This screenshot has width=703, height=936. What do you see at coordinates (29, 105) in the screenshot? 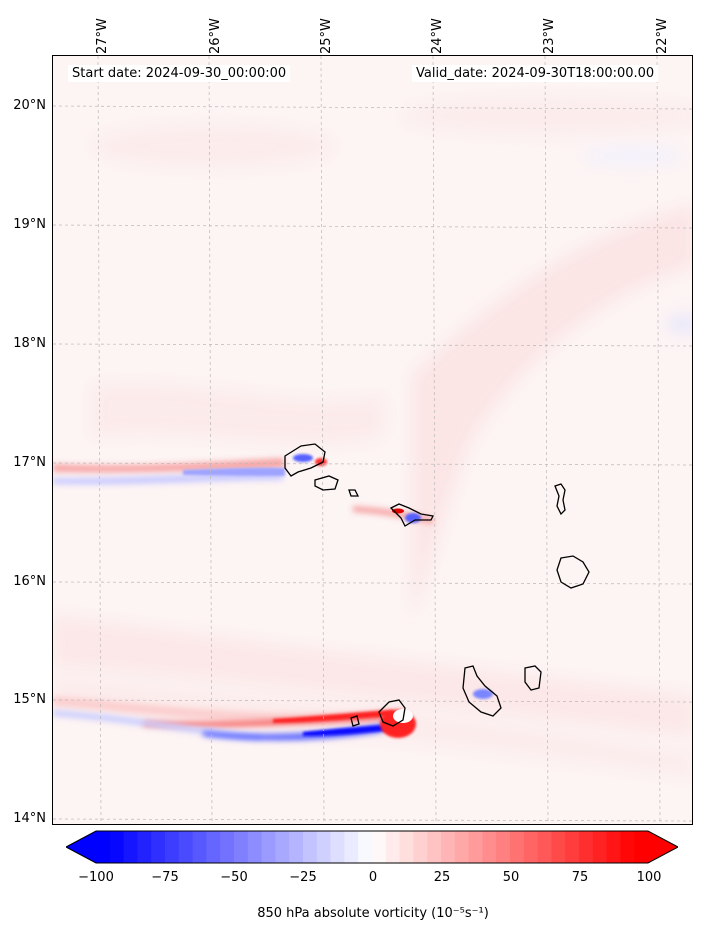
I see `lat-label-20n: 20°N` at bounding box center [29, 105].